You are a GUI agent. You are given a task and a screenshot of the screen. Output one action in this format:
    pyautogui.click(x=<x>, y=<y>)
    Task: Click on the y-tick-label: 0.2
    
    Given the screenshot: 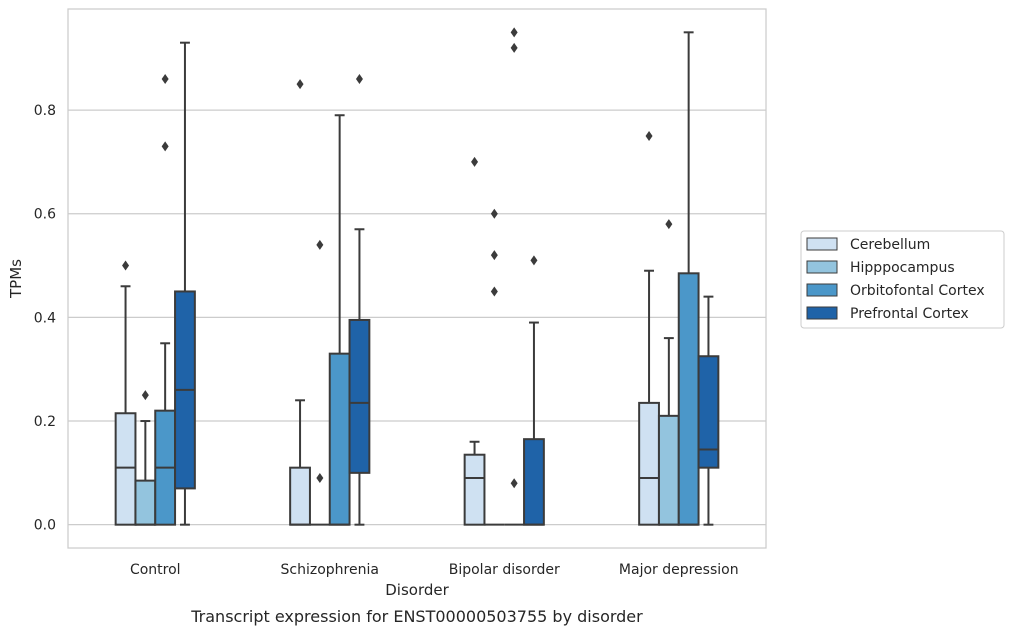 What is the action you would take?
    pyautogui.click(x=45, y=422)
    